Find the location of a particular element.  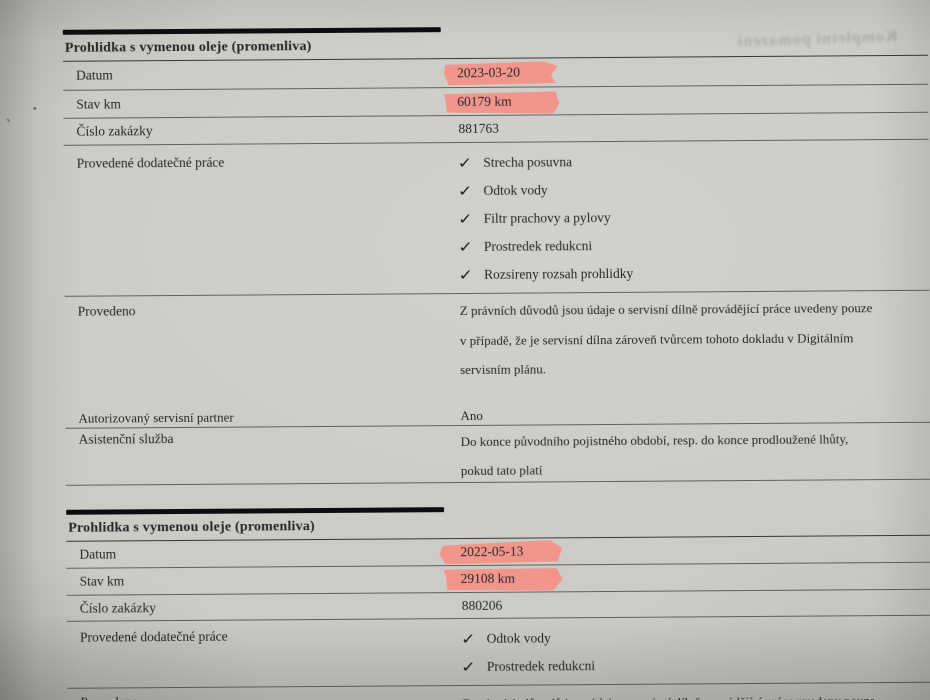

field-value-date: 2022-05-13 is located at coordinates (492, 551).